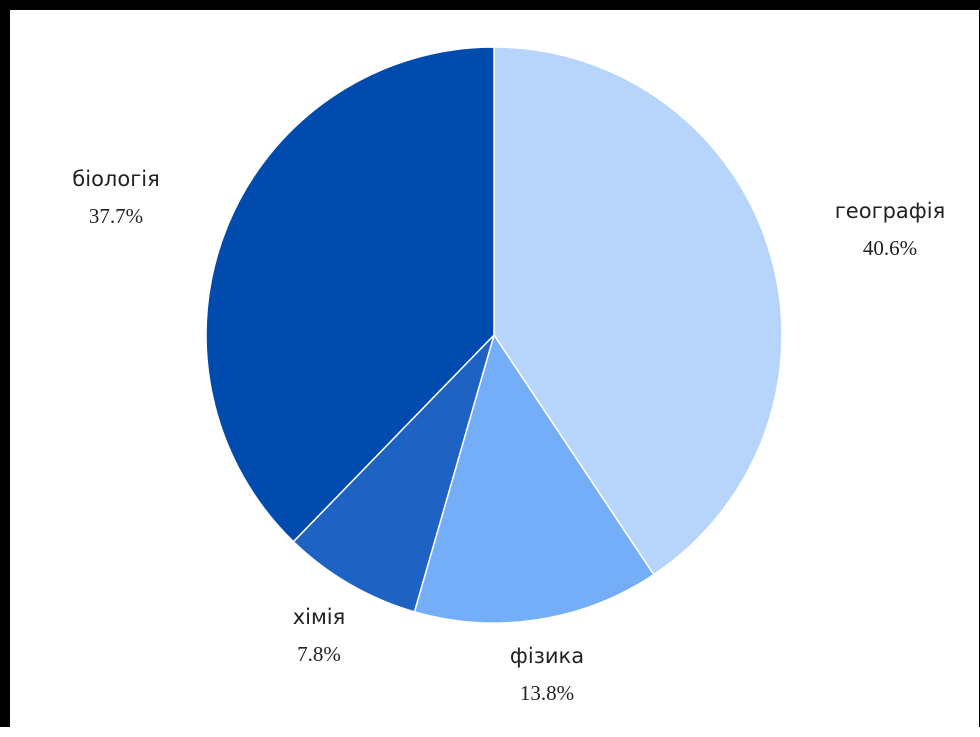  I want to click on slice-label-0: географія, so click(890, 211).